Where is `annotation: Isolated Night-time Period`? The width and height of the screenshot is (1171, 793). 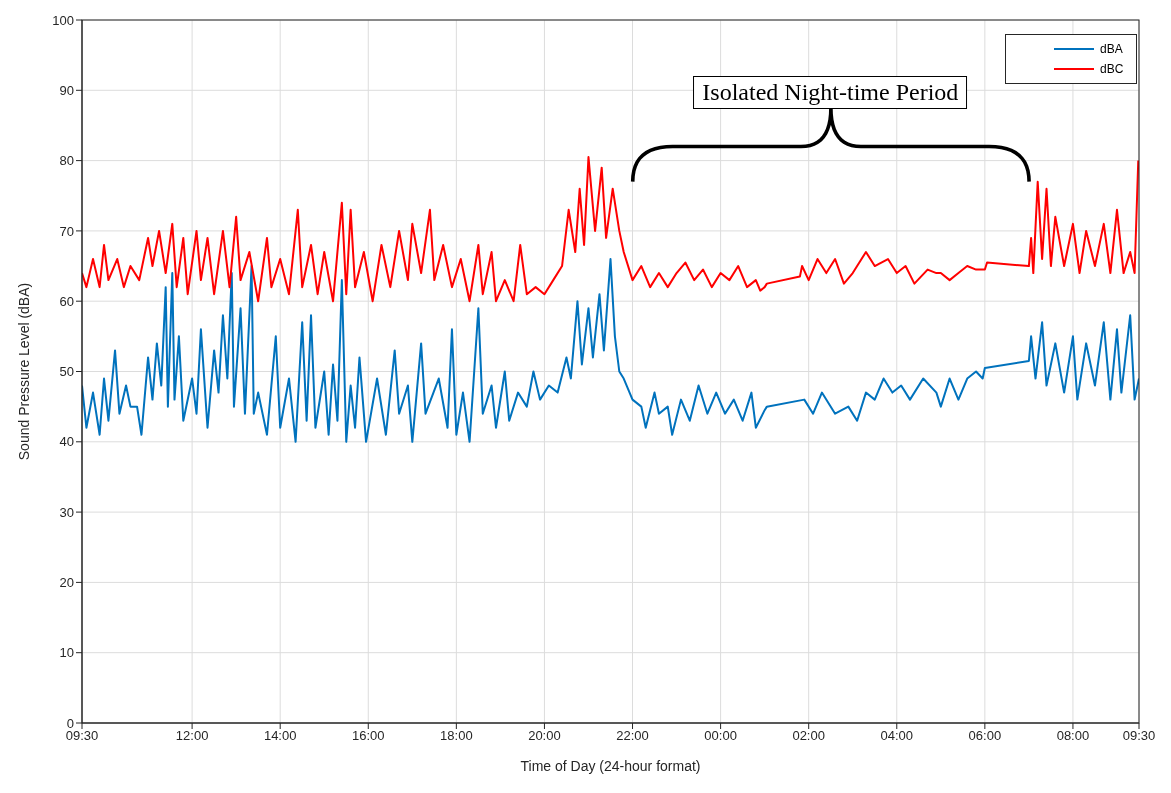
annotation: Isolated Night-time Period is located at coordinates (830, 93).